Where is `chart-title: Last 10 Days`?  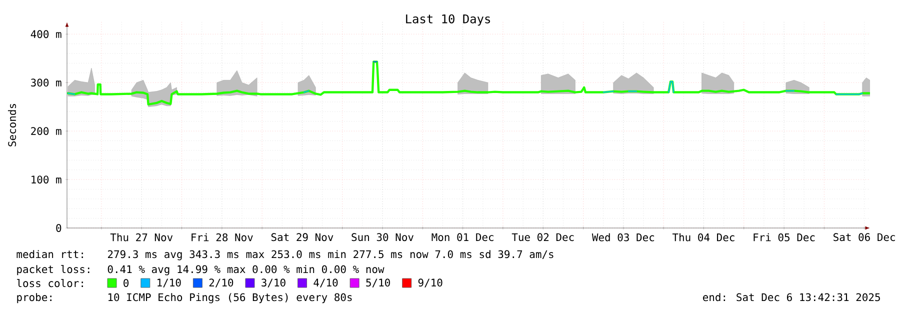 chart-title: Last 10 Days is located at coordinates (448, 20).